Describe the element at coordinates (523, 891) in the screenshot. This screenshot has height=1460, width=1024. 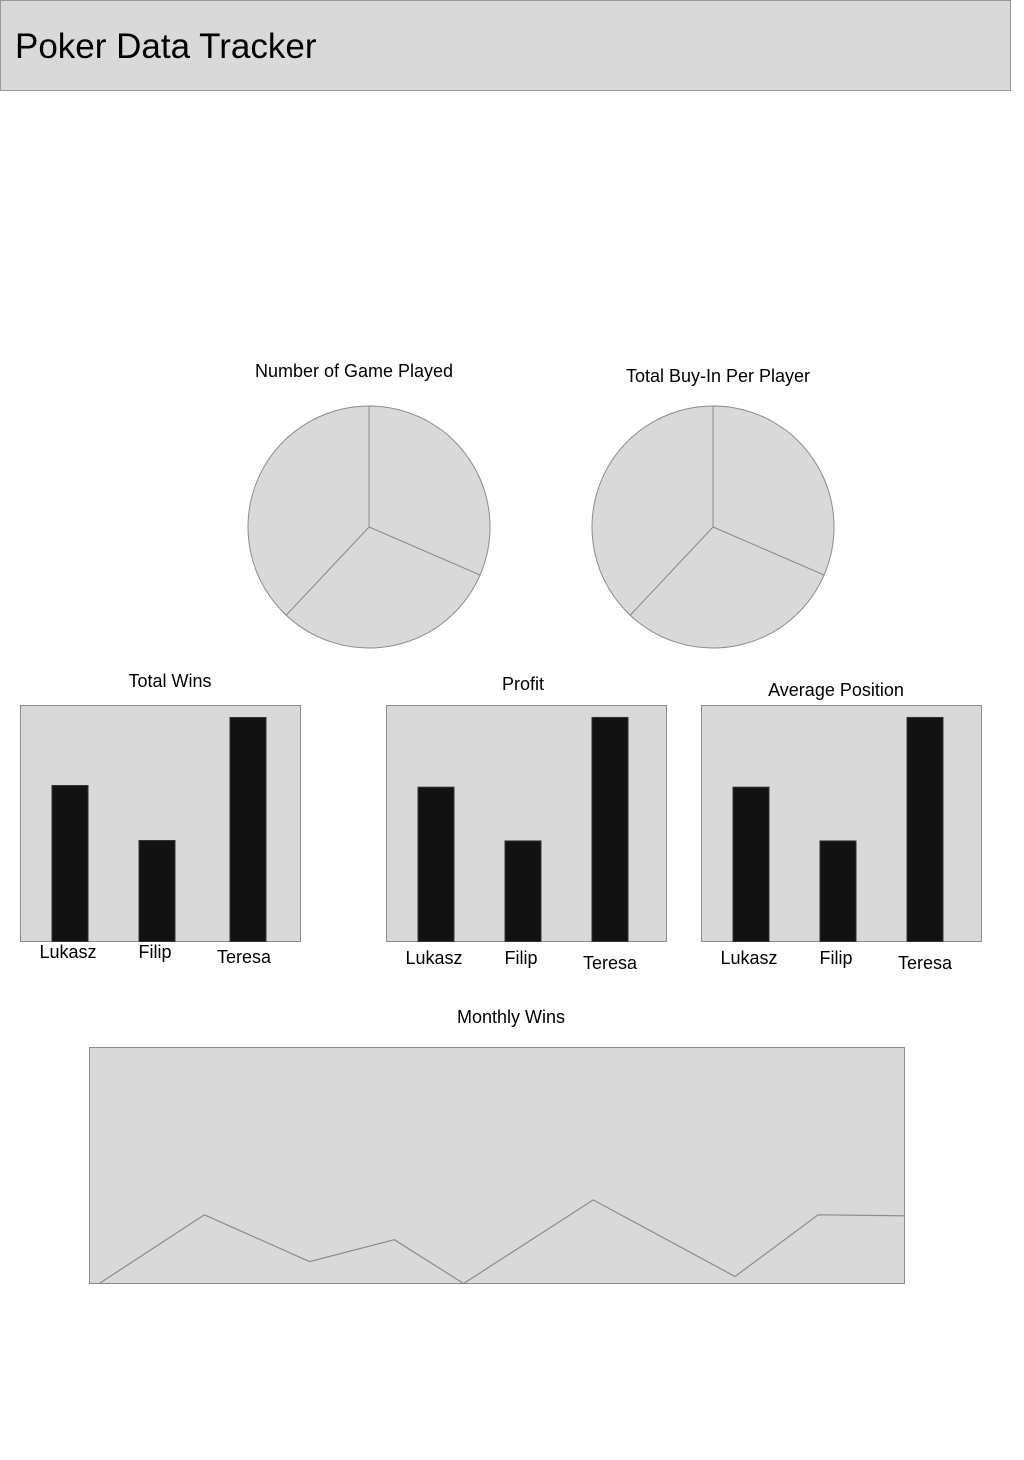
I see `profit-bar-filip` at that location.